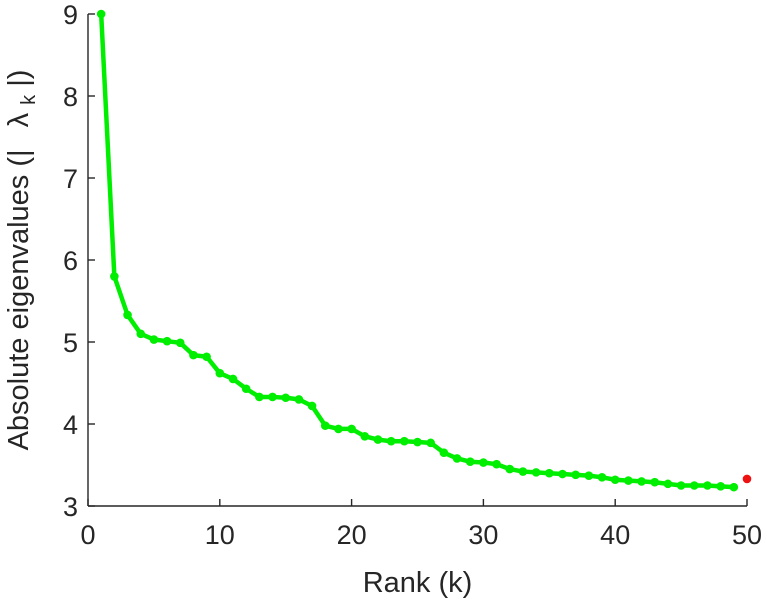 Image resolution: width=767 pixels, height=600 pixels. I want to click on y-axis-title-close: |), so click(19, 78).